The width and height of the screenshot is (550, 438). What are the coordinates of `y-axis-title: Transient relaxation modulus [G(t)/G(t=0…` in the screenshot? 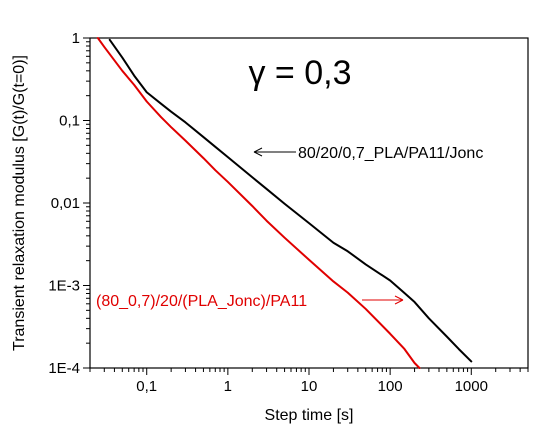 It's located at (19, 203).